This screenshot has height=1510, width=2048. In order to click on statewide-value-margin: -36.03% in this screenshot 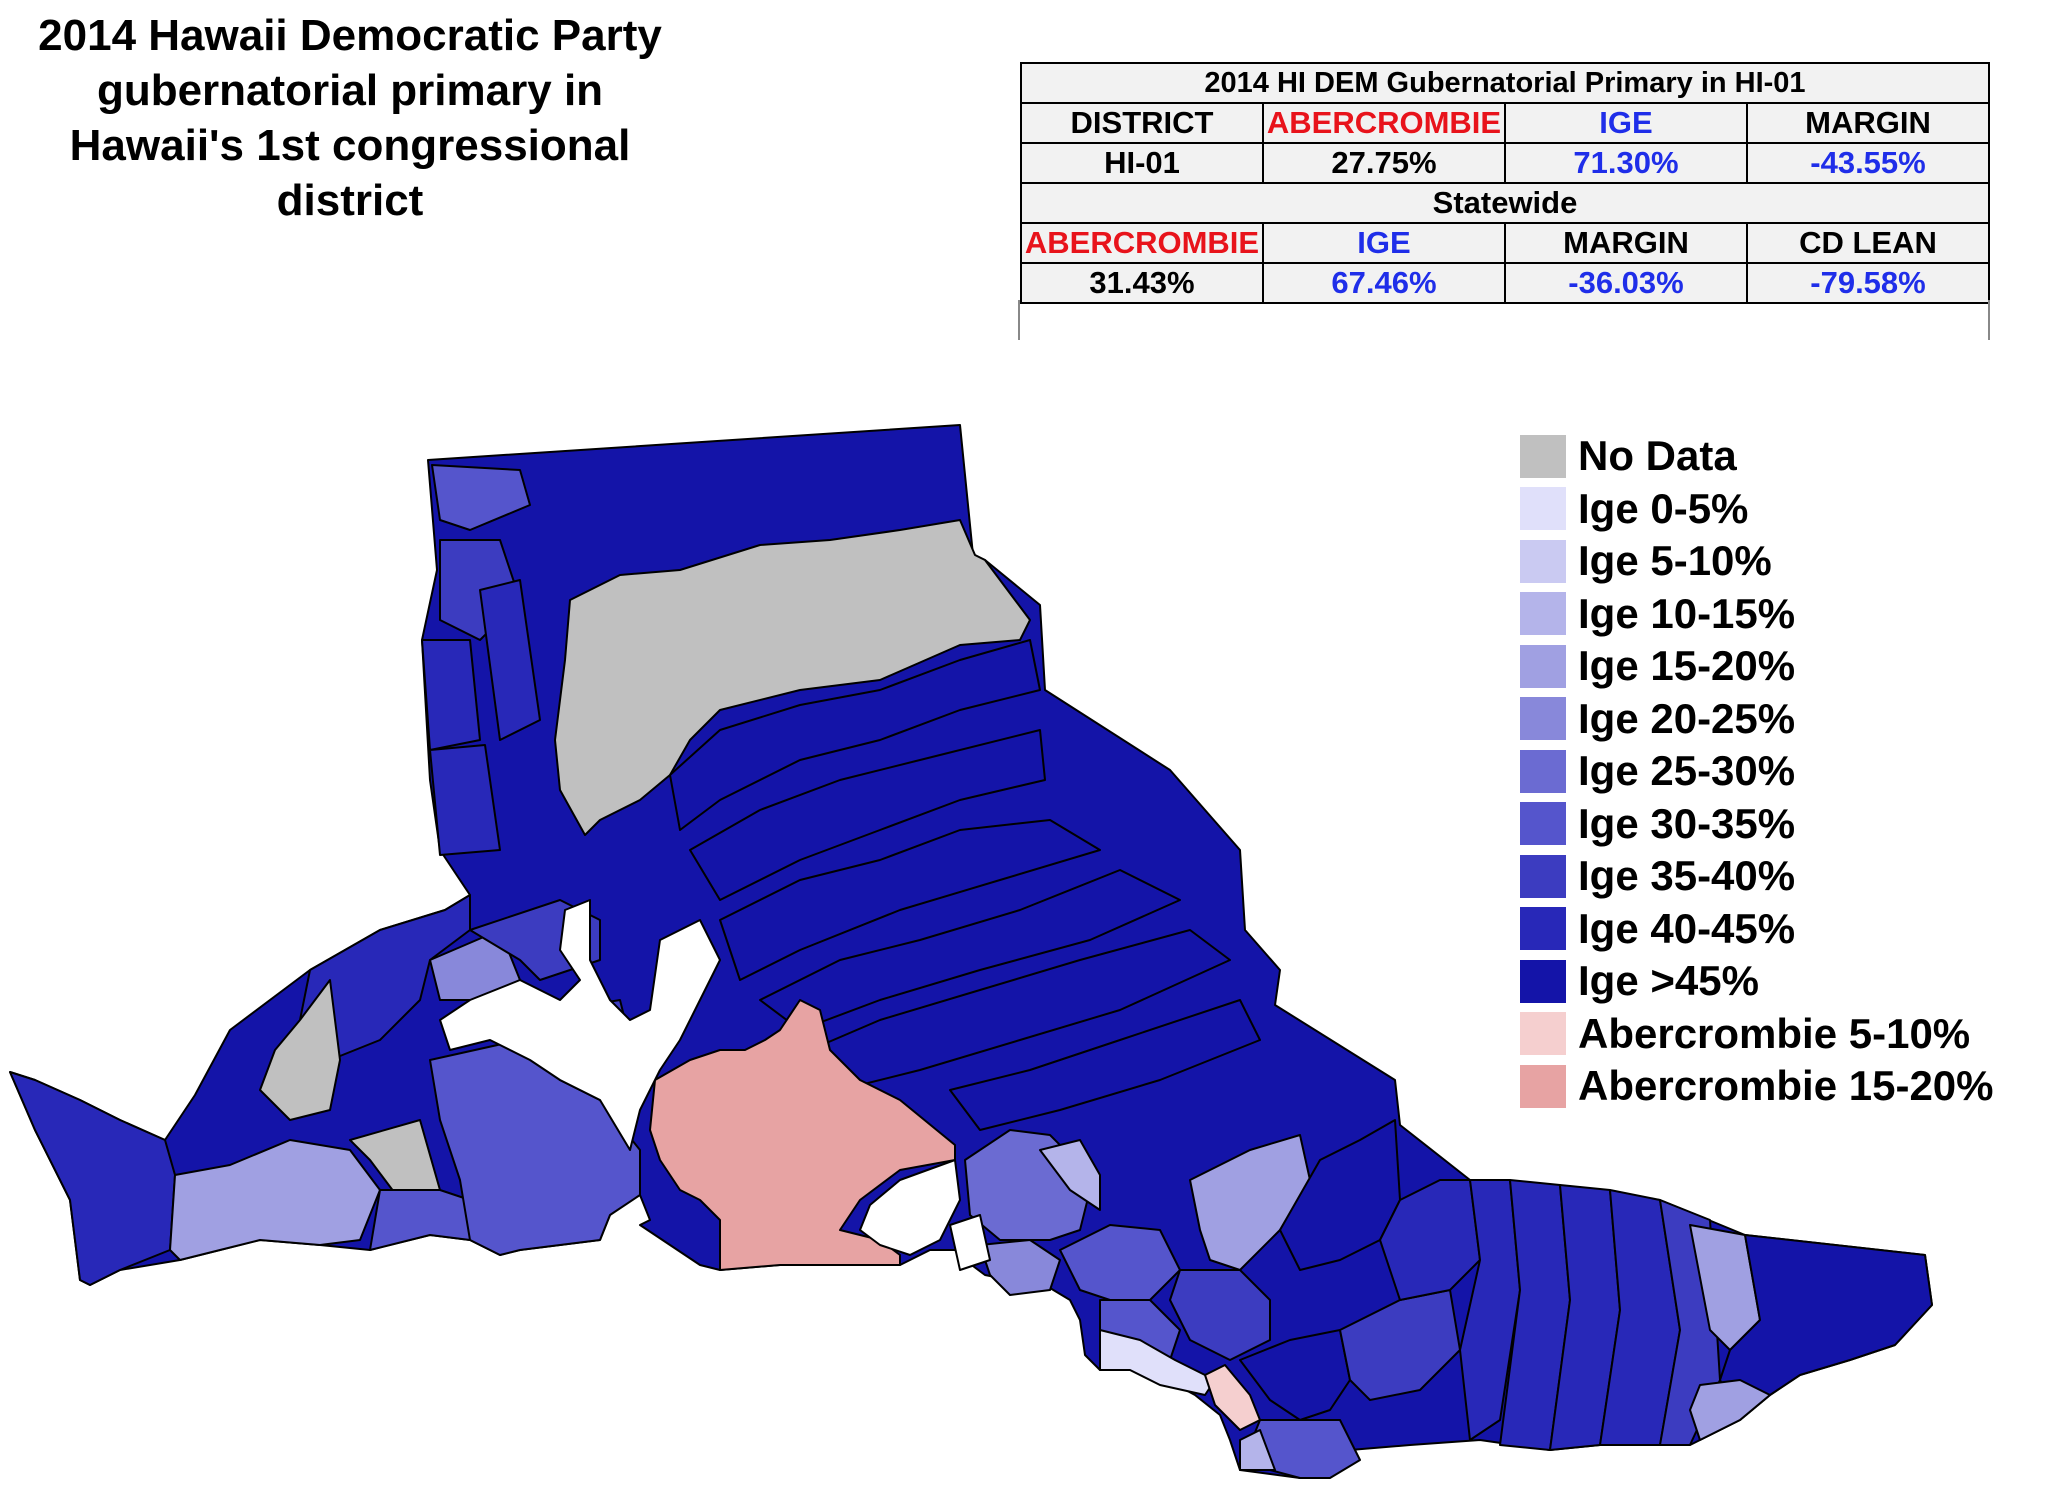, I will do `click(1626, 283)`.